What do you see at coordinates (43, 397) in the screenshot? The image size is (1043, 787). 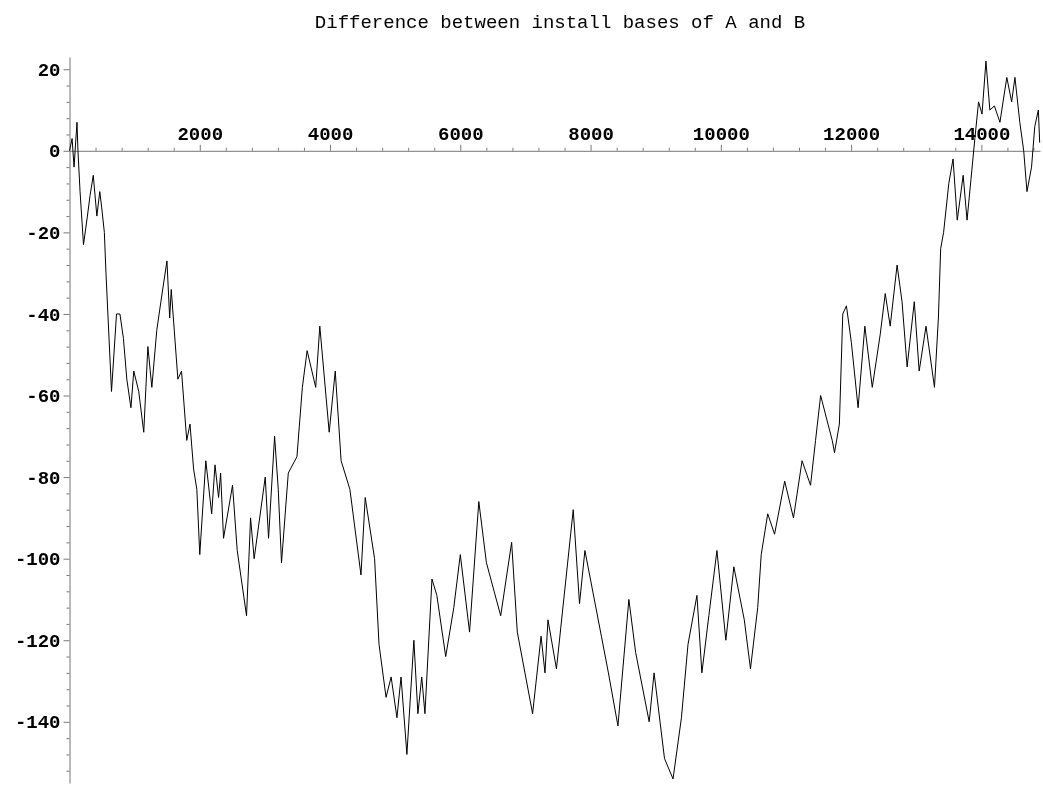 I see `y-tick-label: -60` at bounding box center [43, 397].